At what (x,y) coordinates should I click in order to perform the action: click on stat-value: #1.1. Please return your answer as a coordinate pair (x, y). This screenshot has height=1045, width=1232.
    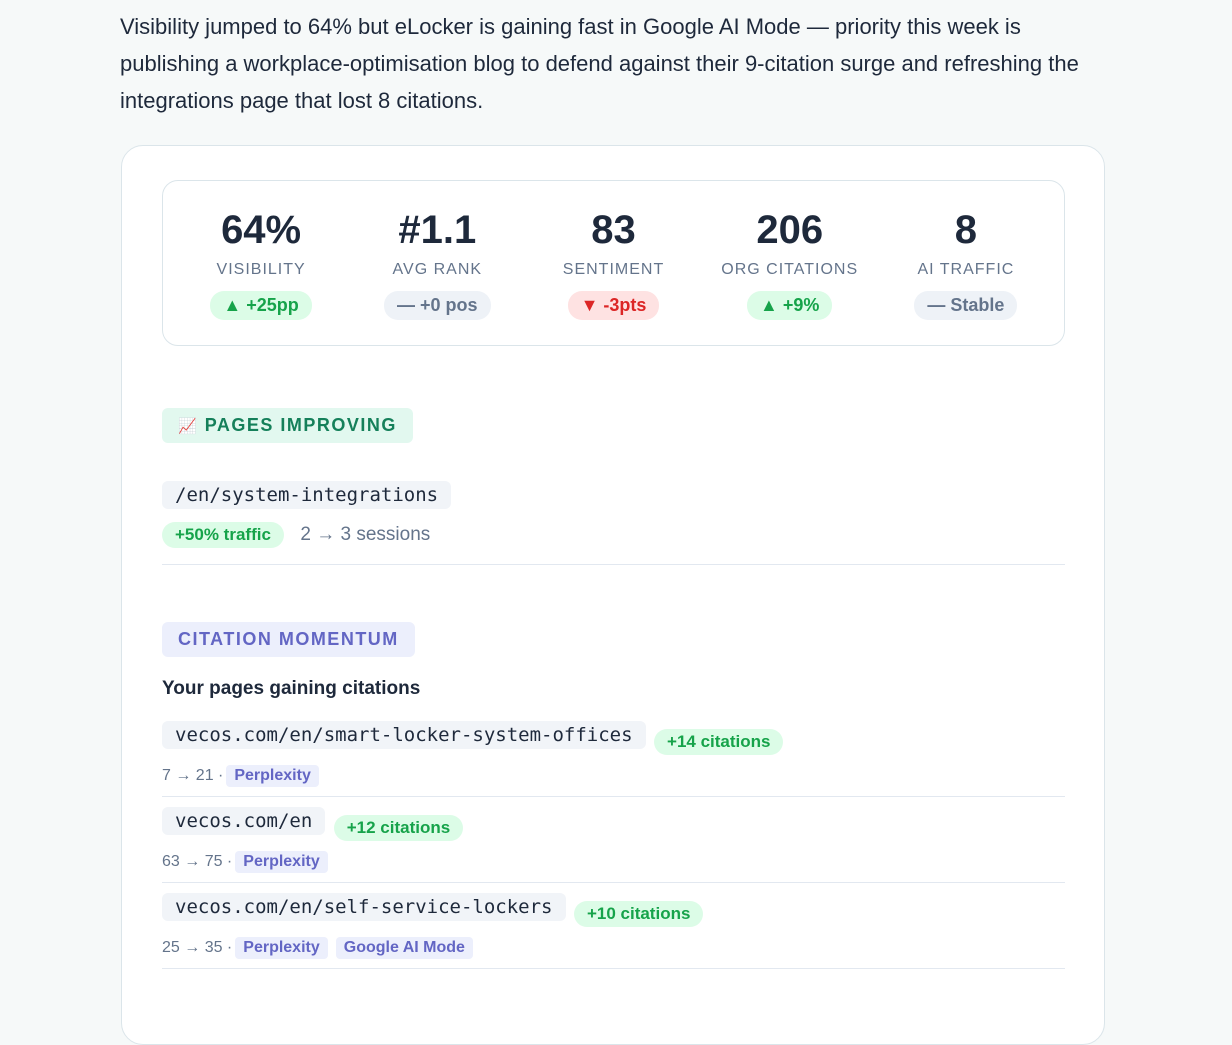
    Looking at the image, I should click on (437, 230).